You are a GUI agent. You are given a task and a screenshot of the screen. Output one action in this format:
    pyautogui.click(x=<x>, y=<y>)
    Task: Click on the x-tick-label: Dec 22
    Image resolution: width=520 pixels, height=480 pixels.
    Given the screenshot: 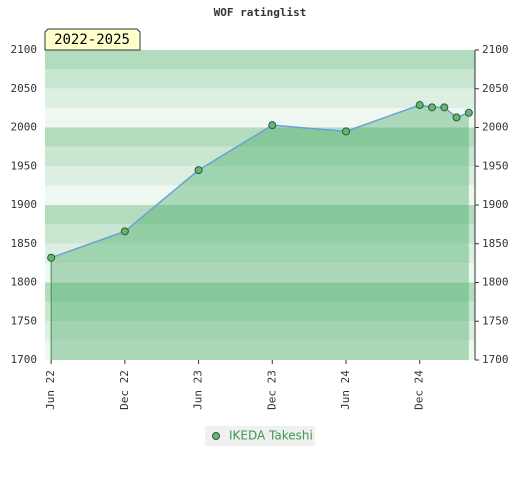 What is the action you would take?
    pyautogui.click(x=124, y=390)
    